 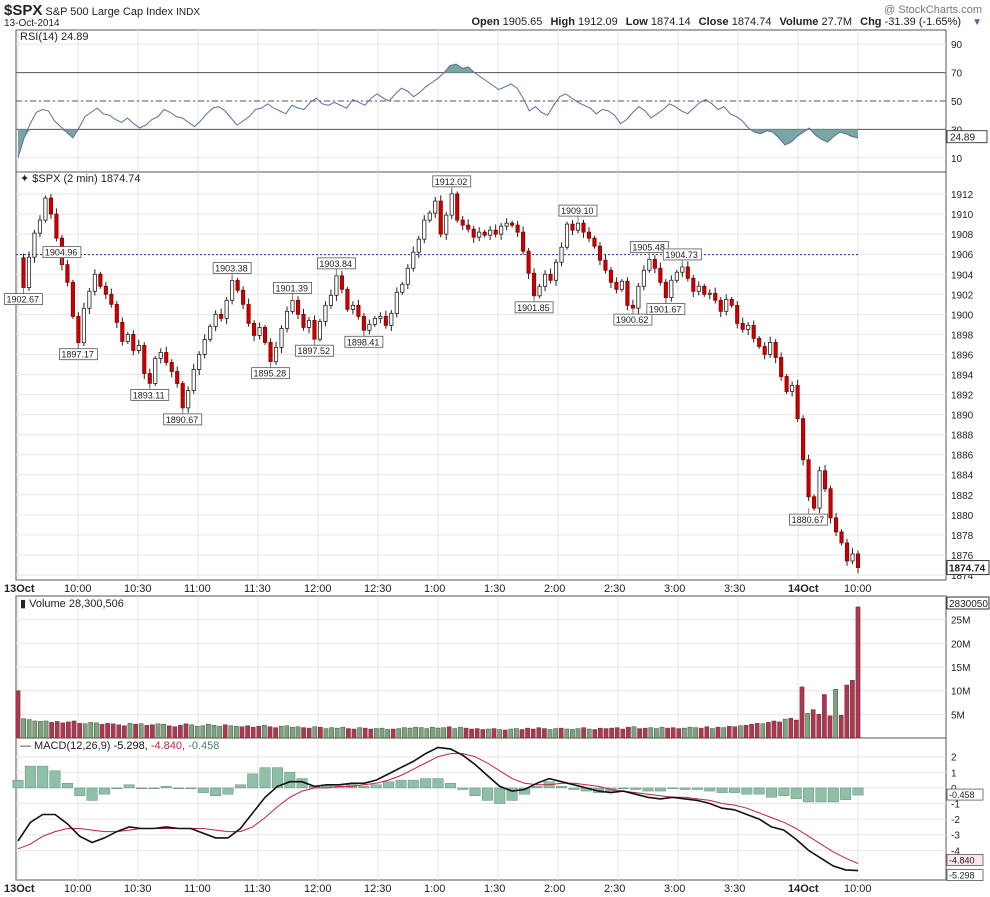 I want to click on price-y-tick: 1882, so click(x=962, y=496).